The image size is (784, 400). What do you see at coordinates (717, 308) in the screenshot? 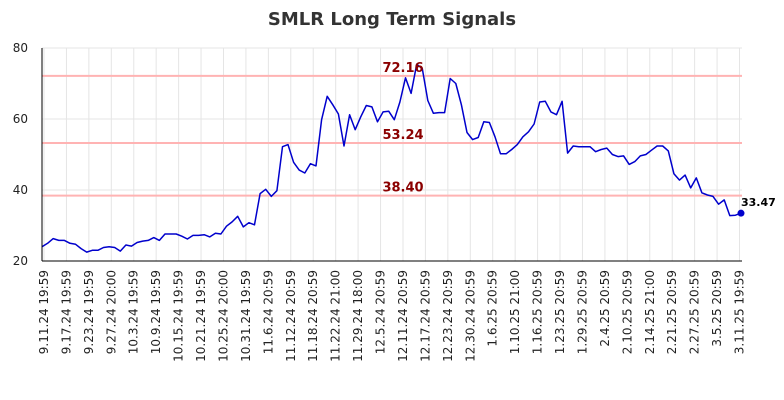
I see `x-tick-label: 3.5.25 20:59` at bounding box center [717, 308].